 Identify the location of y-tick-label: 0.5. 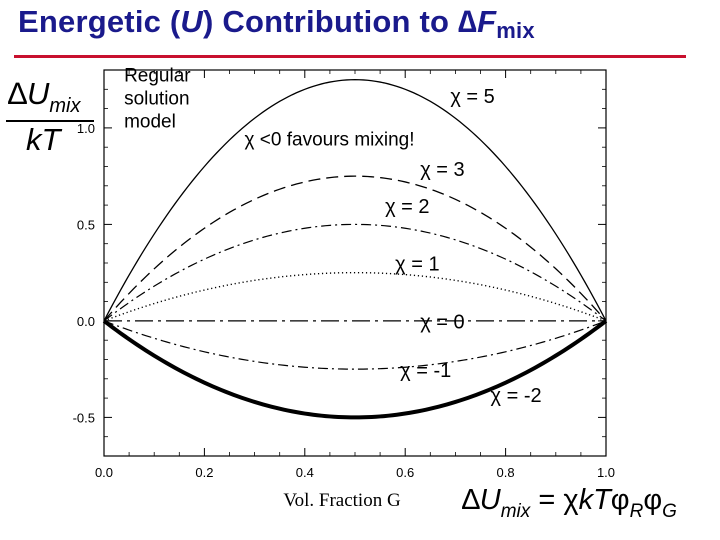
(86, 224).